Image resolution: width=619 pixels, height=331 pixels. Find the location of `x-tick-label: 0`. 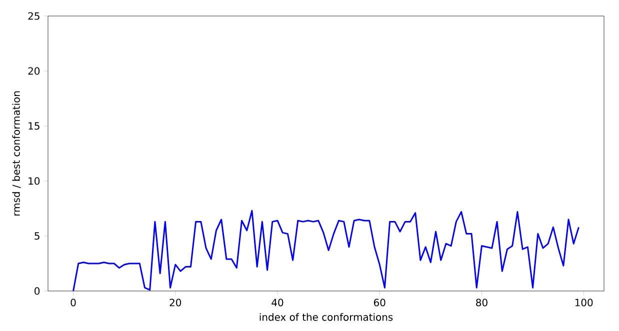

x-tick-label: 0 is located at coordinates (73, 302).